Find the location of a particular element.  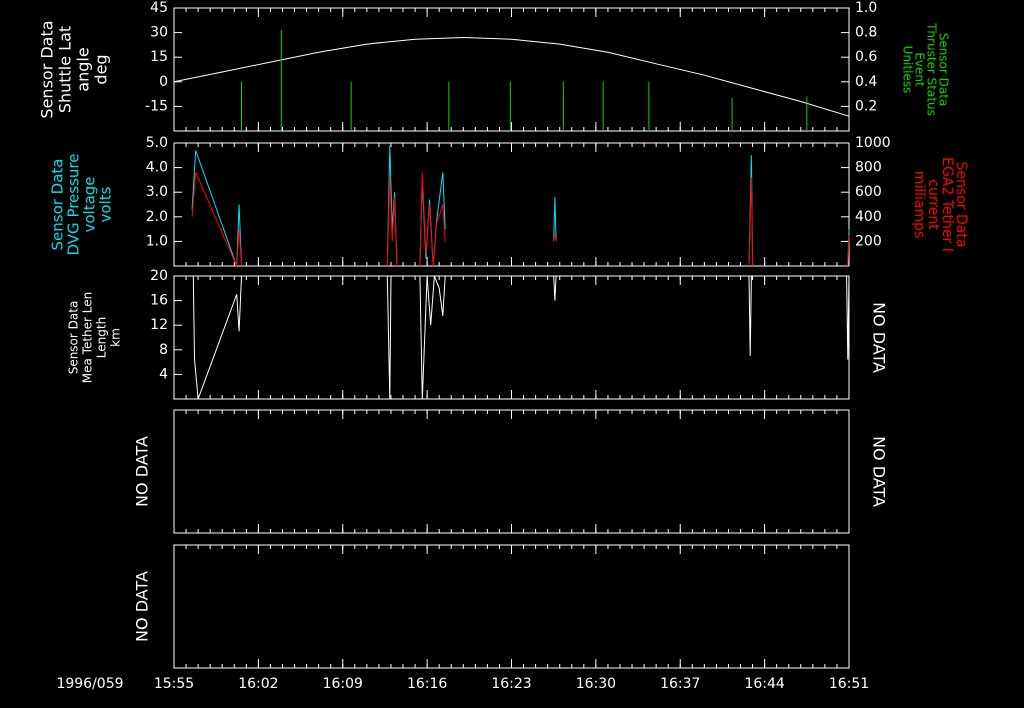

y2-label-line: current is located at coordinates (933, 204).